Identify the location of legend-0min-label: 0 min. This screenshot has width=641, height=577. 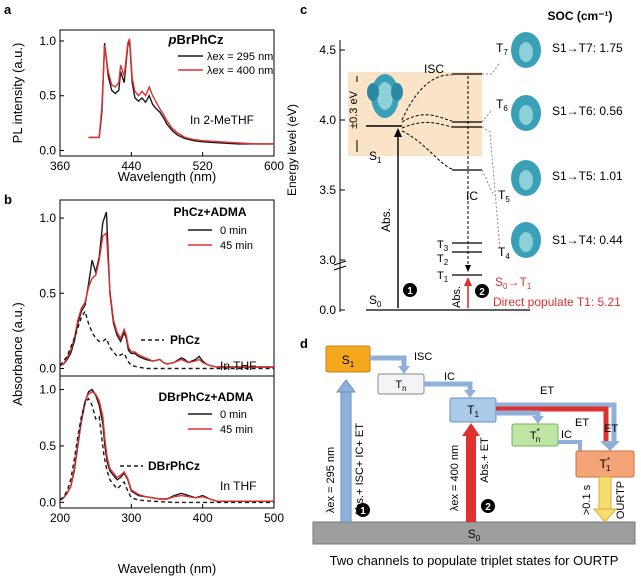
(233, 231).